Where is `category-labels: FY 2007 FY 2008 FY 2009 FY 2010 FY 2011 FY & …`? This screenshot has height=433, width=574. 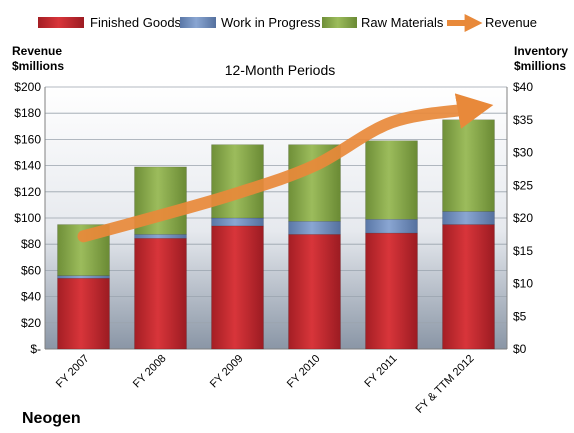
category-labels: FY 2007 FY 2008 FY 2009 FY 2010 FY 2011 FY & … is located at coordinates (265, 384).